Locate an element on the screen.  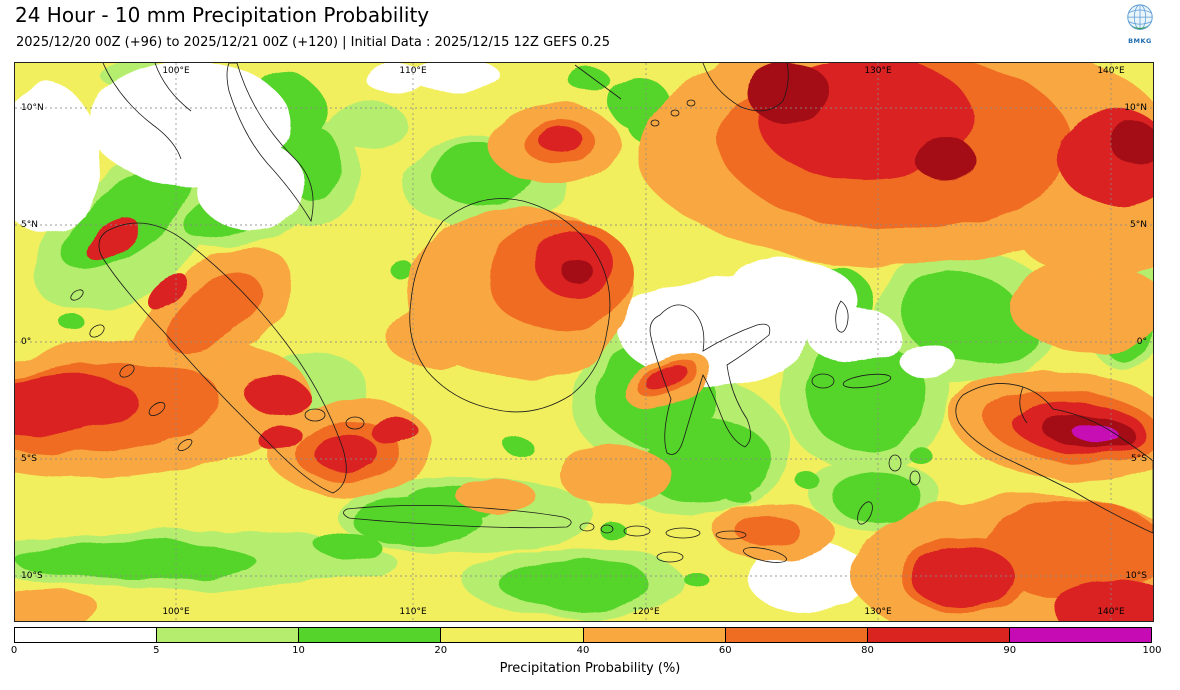
colorbar-ticks: 0 5 10 20 40 60 80 90 100 is located at coordinates (586, 651).